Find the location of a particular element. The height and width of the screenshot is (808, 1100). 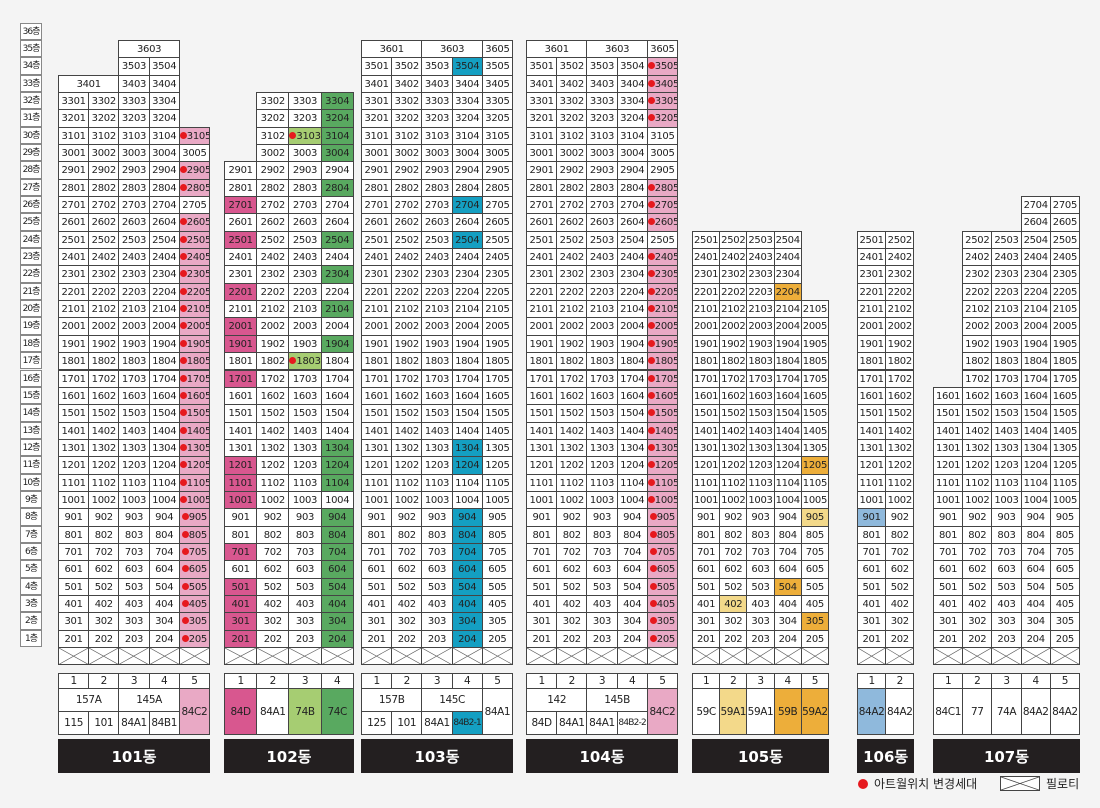

unit-cell: 1605 is located at coordinates (1064, 396).